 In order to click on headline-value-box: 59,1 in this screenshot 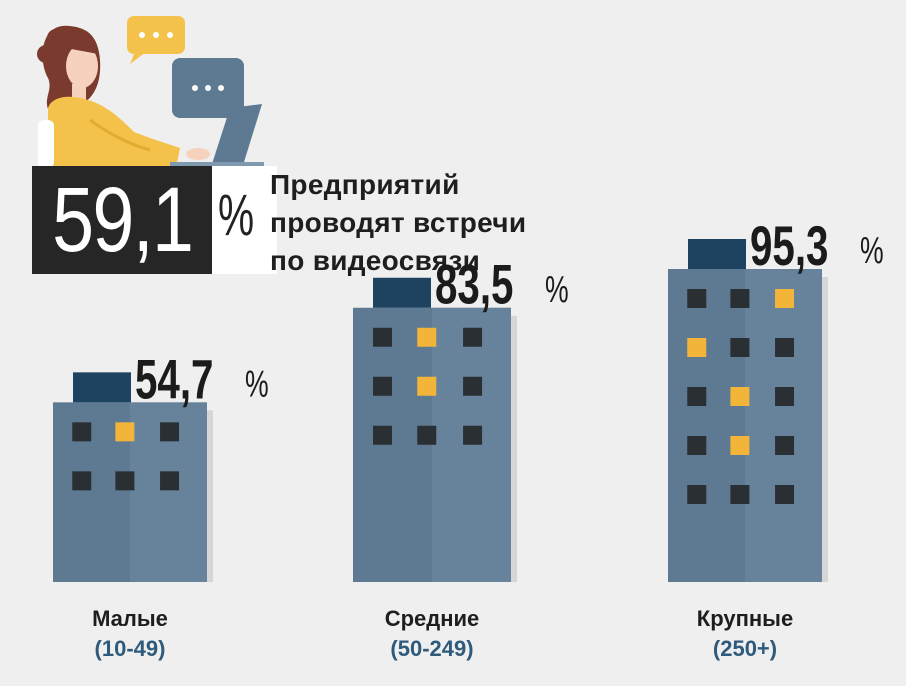, I will do `click(122, 220)`.